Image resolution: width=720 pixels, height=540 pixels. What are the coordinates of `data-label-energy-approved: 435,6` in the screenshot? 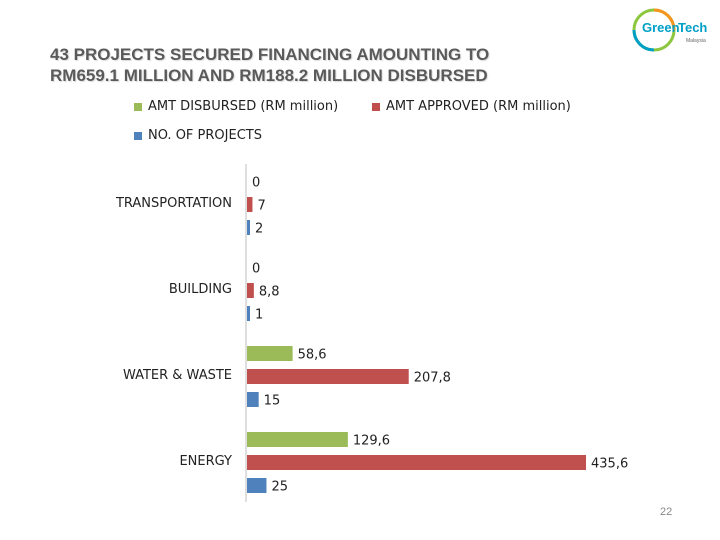 It's located at (609, 464).